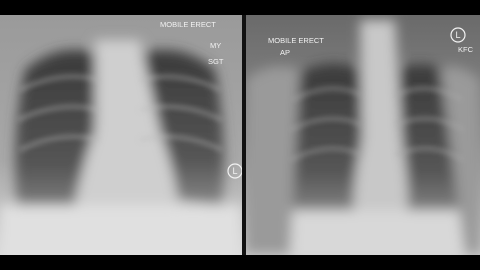 This screenshot has height=270, width=480. I want to click on tech-initials: MY, so click(215, 45).